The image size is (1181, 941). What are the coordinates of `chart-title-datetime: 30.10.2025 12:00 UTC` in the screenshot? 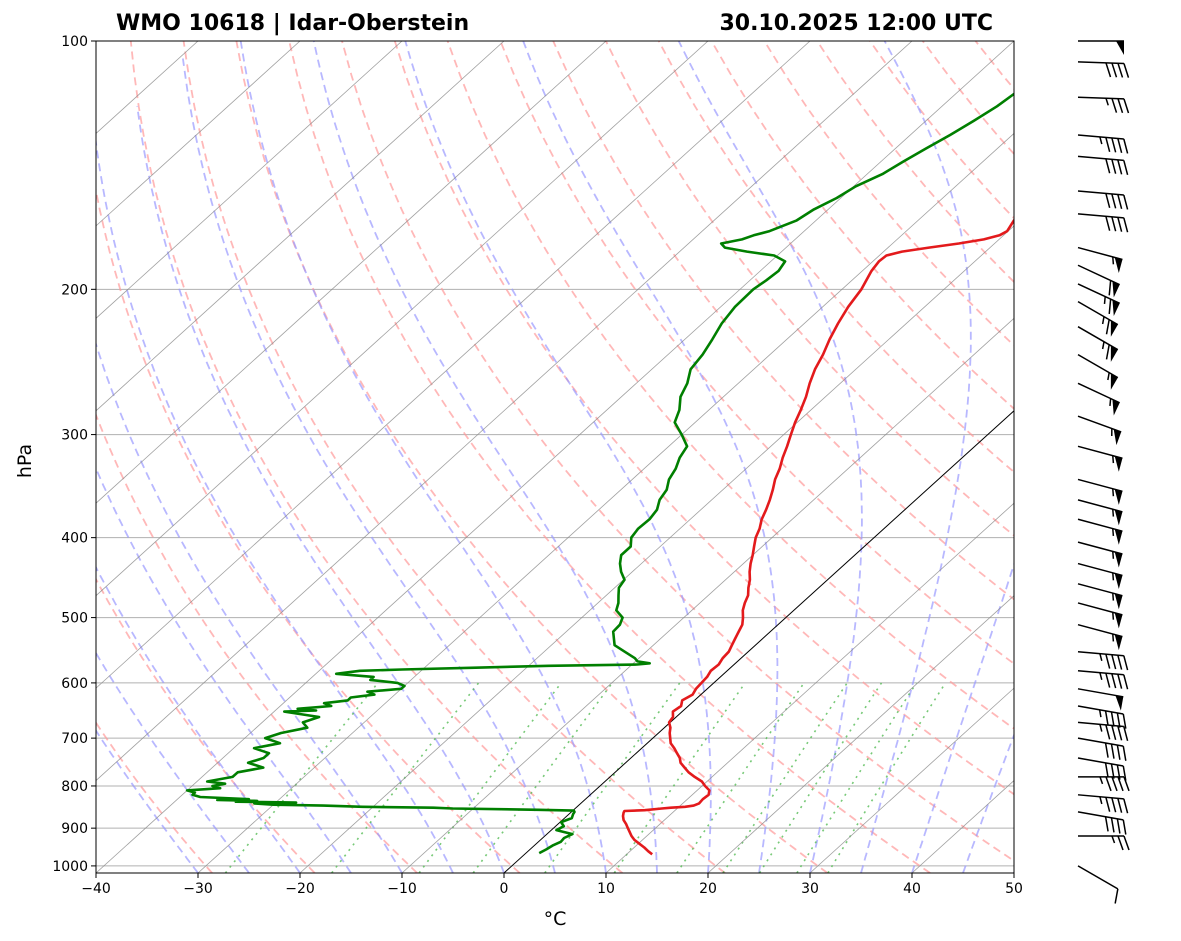 It's located at (856, 23).